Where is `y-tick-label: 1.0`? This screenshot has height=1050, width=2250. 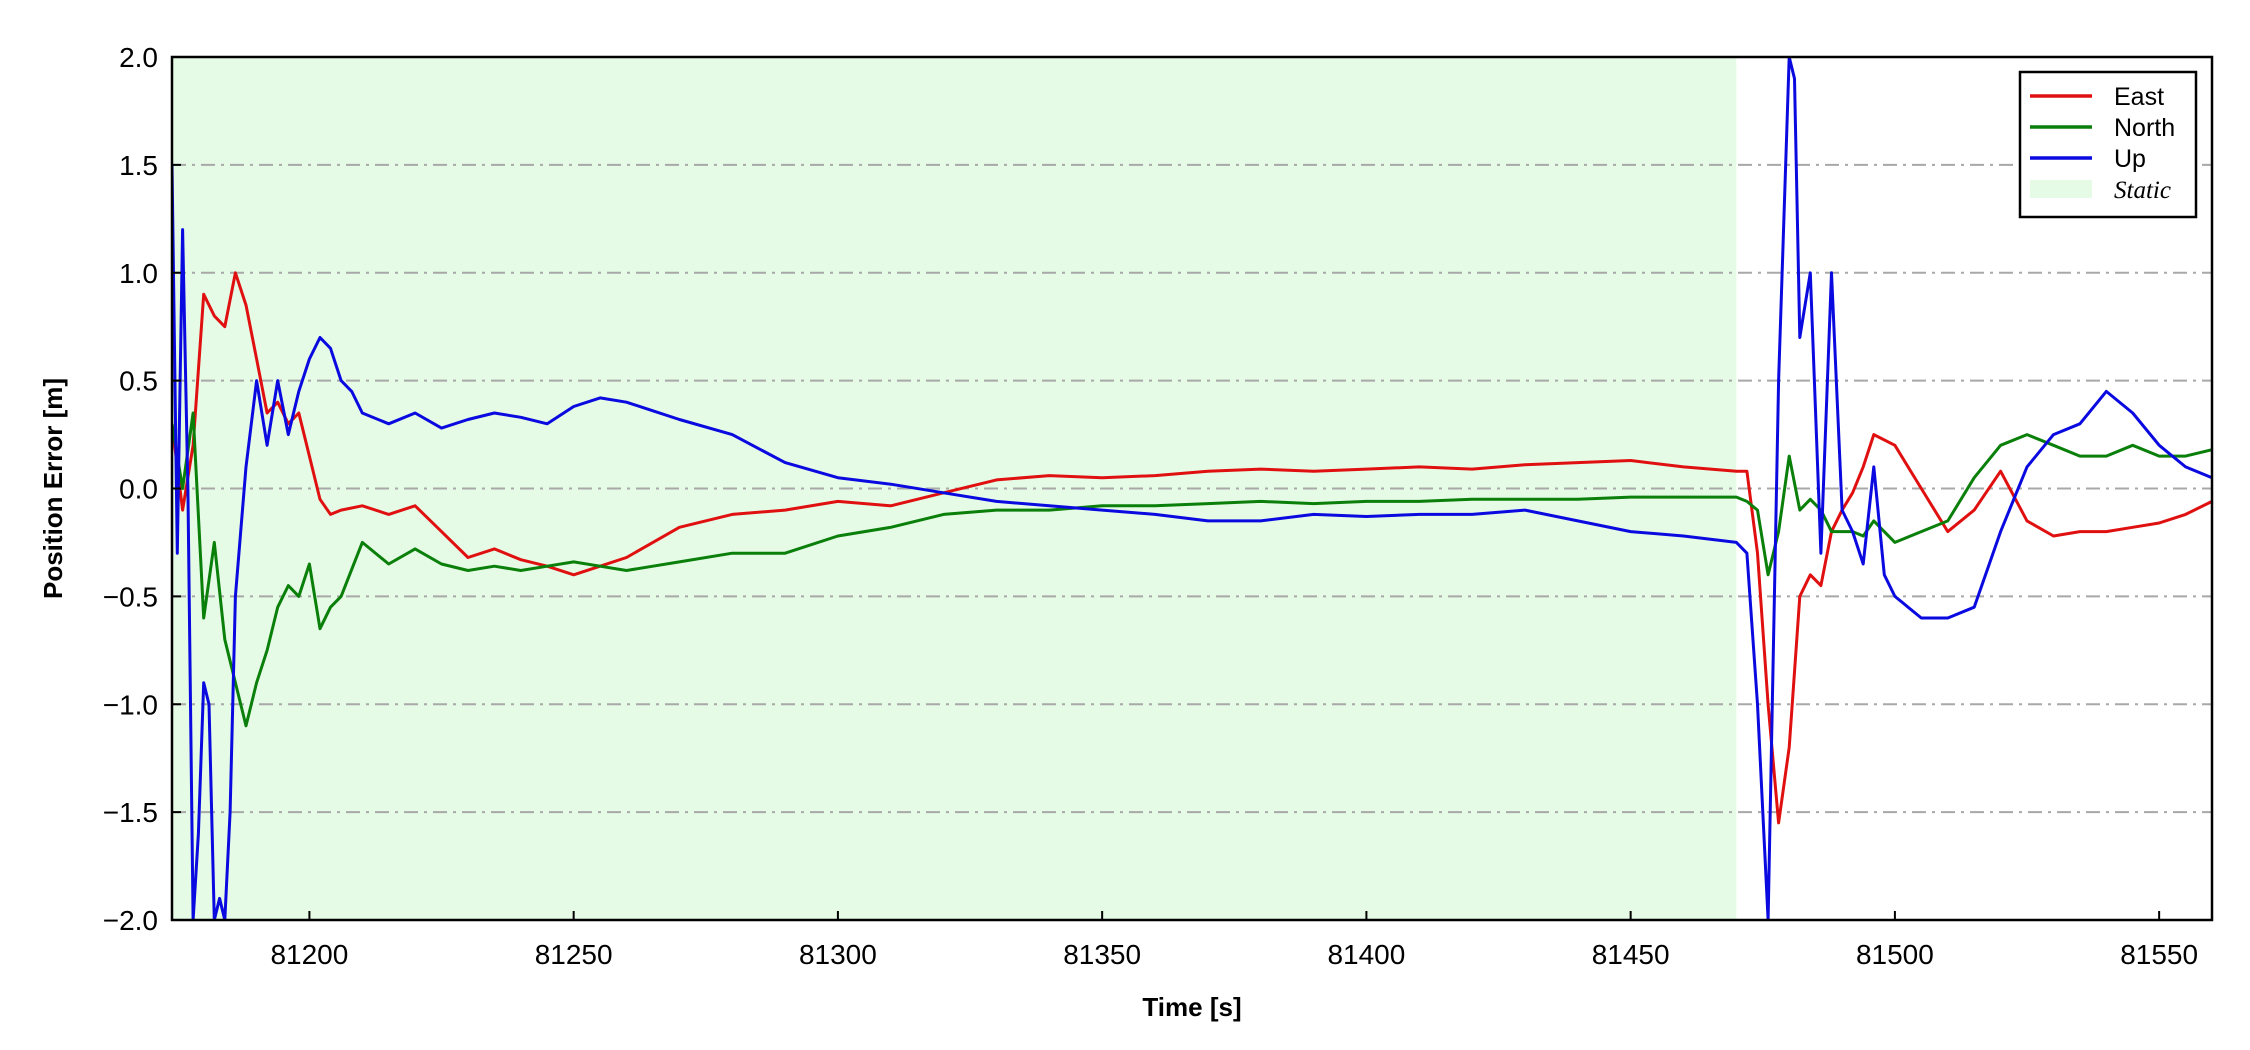 y-tick-label: 1.0 is located at coordinates (138, 273).